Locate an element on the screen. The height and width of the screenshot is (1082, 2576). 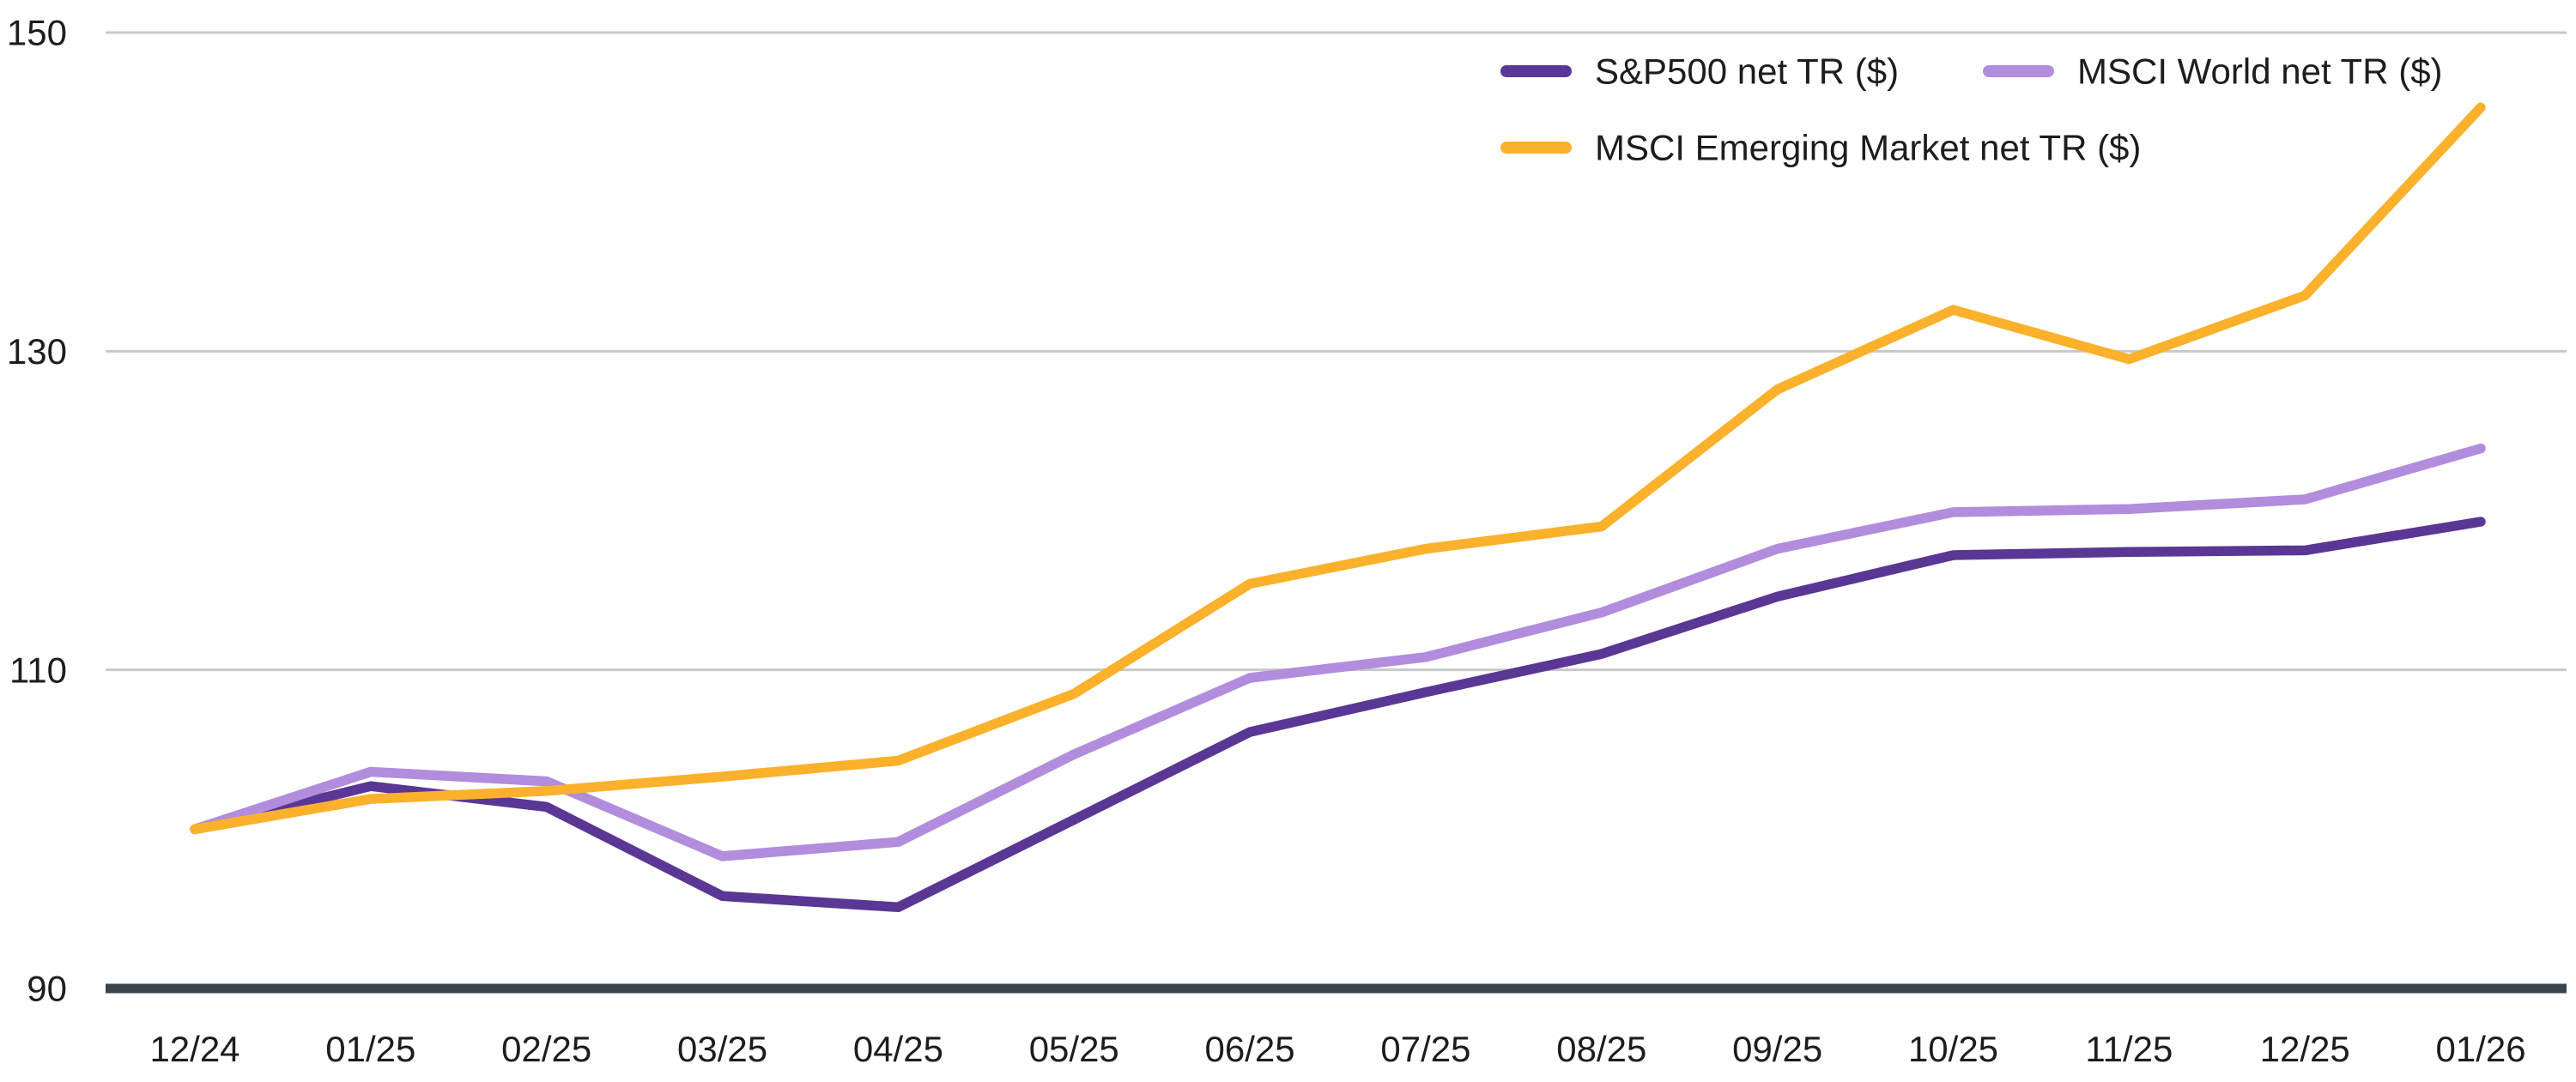
y-tick-labels-group: 150 130 110 90 is located at coordinates (37, 511).